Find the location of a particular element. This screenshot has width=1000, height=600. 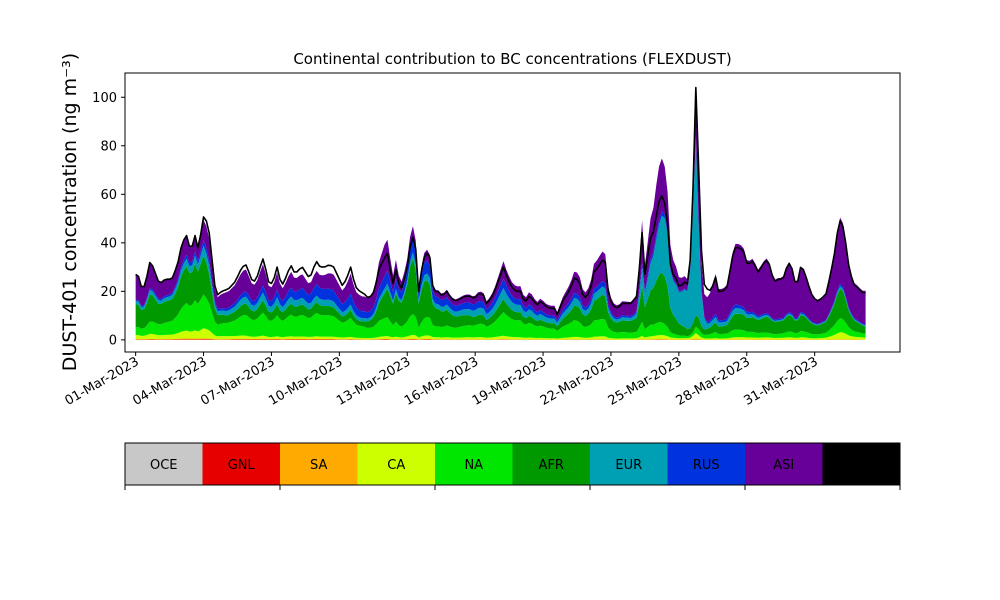

legend-swatch-asi is located at coordinates (784, 464).